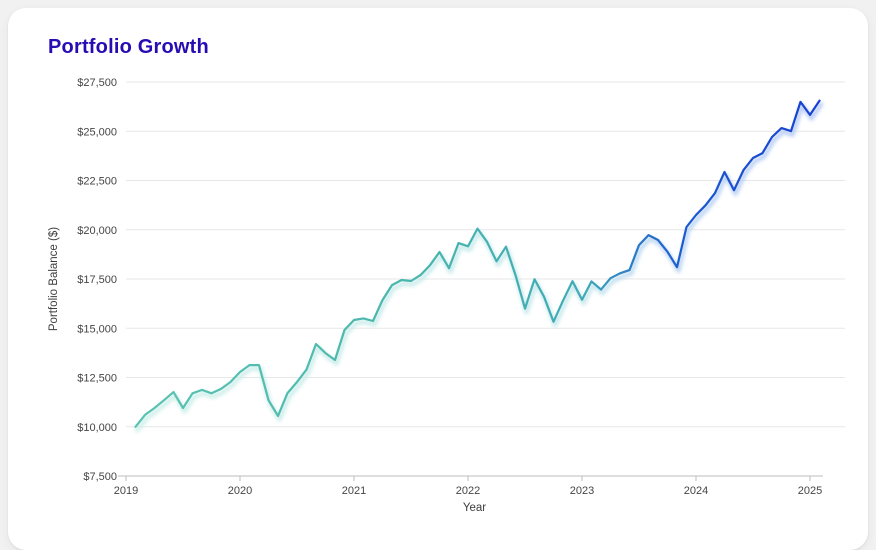 This screenshot has height=550, width=876. Describe the element at coordinates (97, 182) in the screenshot. I see `y-tick-label: $22,500` at that location.